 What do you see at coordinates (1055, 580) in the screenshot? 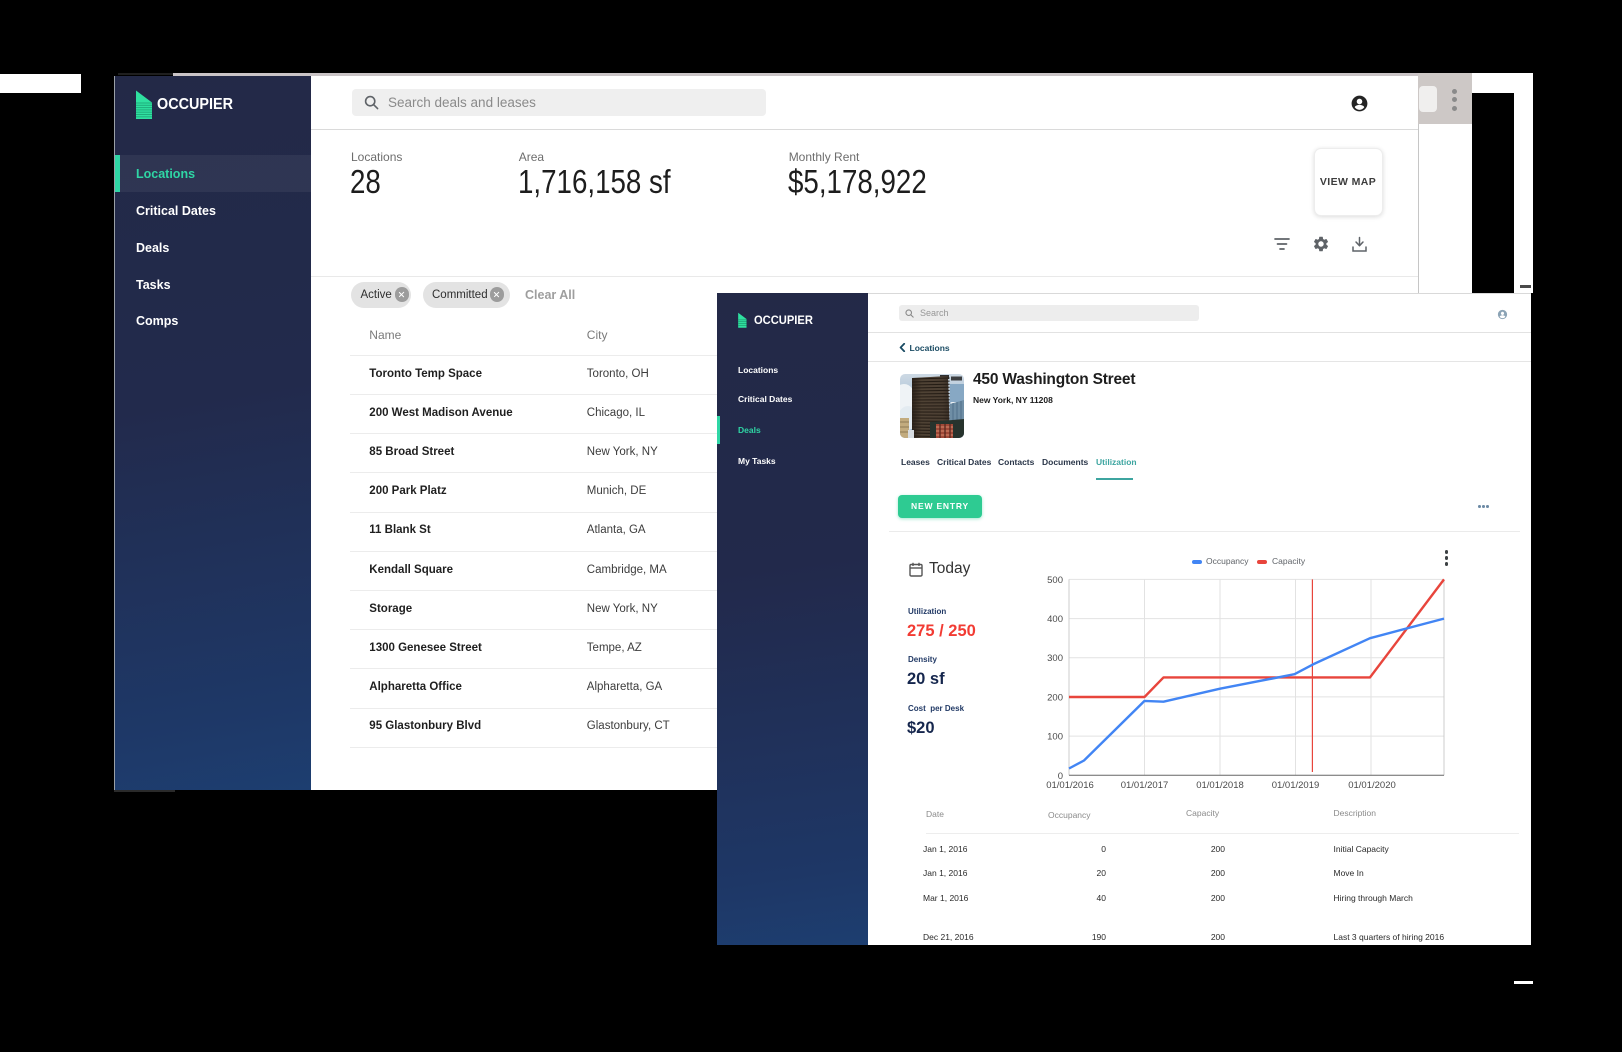
I see `svg-text: 500` at bounding box center [1055, 580].